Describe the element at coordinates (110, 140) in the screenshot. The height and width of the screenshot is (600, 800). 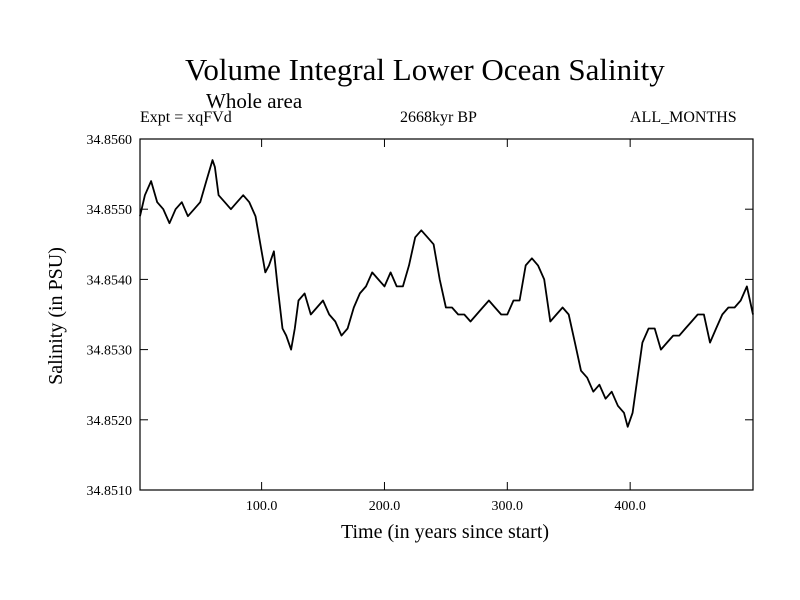
I see `y-tick-label: 34.8560` at that location.